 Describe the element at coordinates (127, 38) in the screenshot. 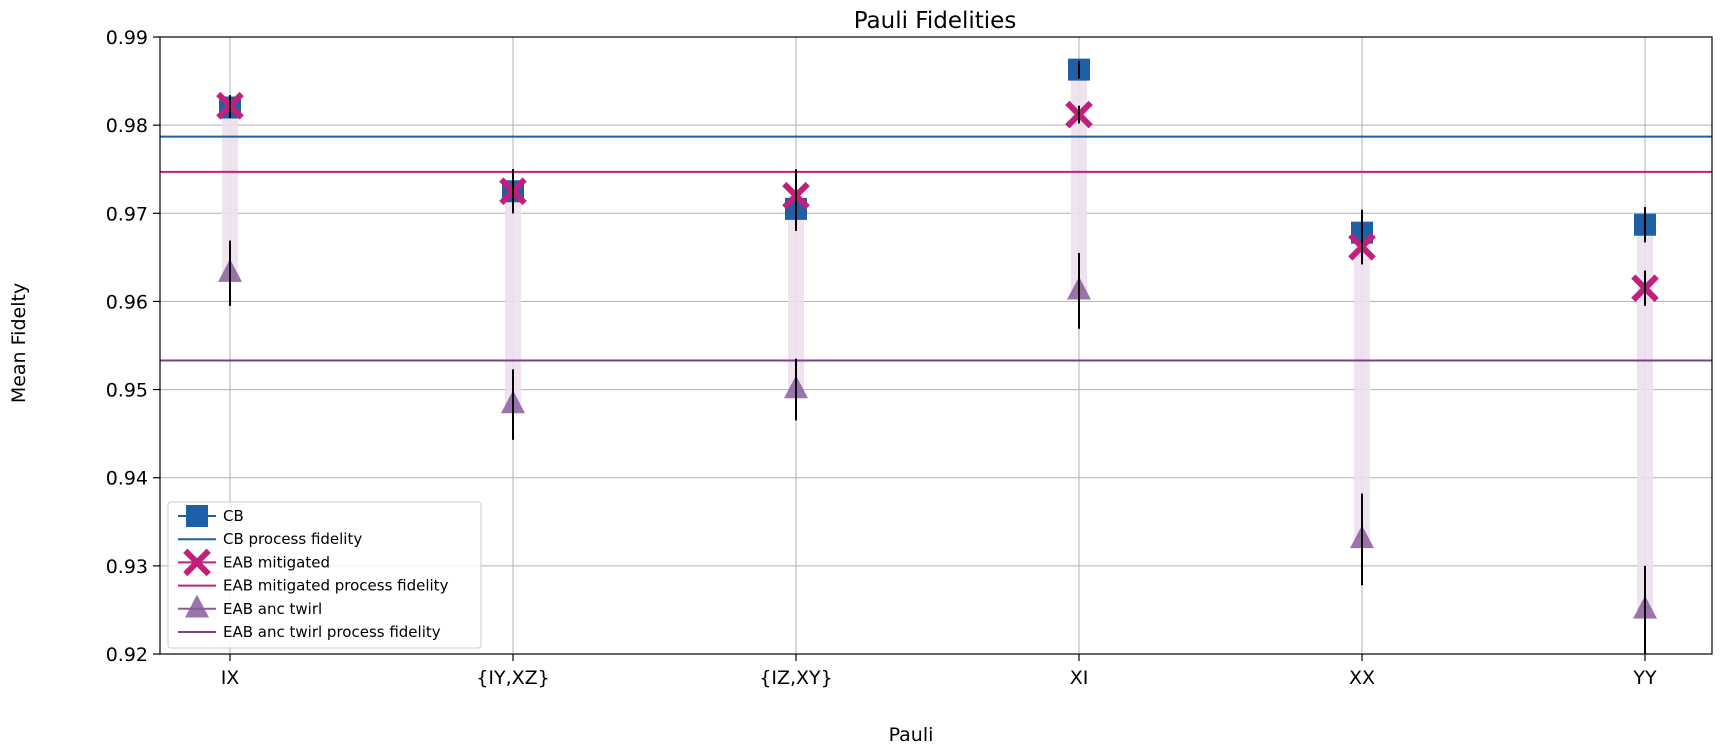

I see `y-tick-label: 0.99` at that location.